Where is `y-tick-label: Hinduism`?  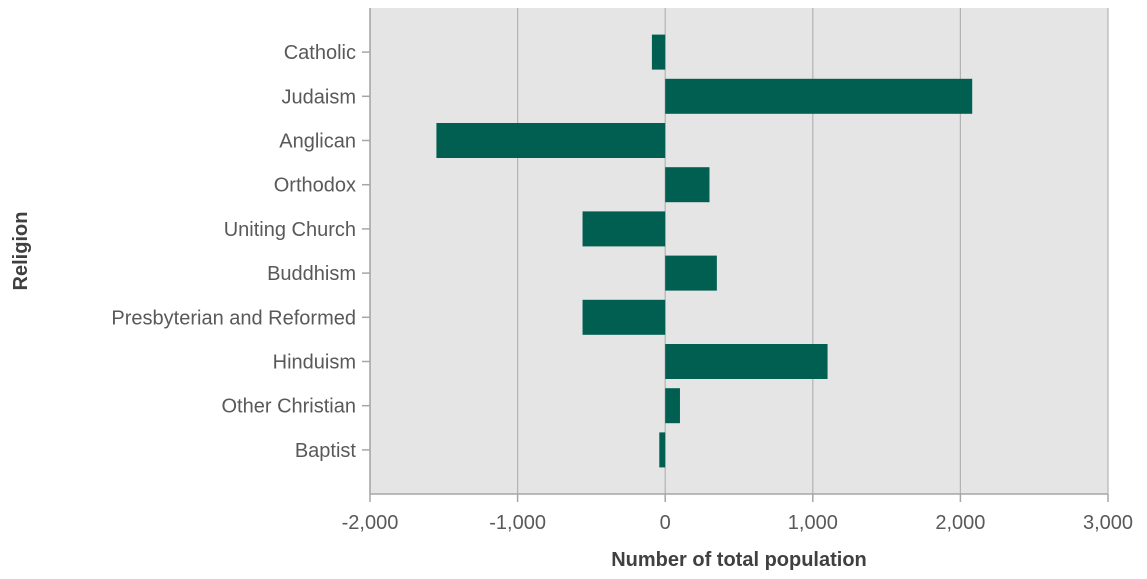
y-tick-label: Hinduism is located at coordinates (314, 363).